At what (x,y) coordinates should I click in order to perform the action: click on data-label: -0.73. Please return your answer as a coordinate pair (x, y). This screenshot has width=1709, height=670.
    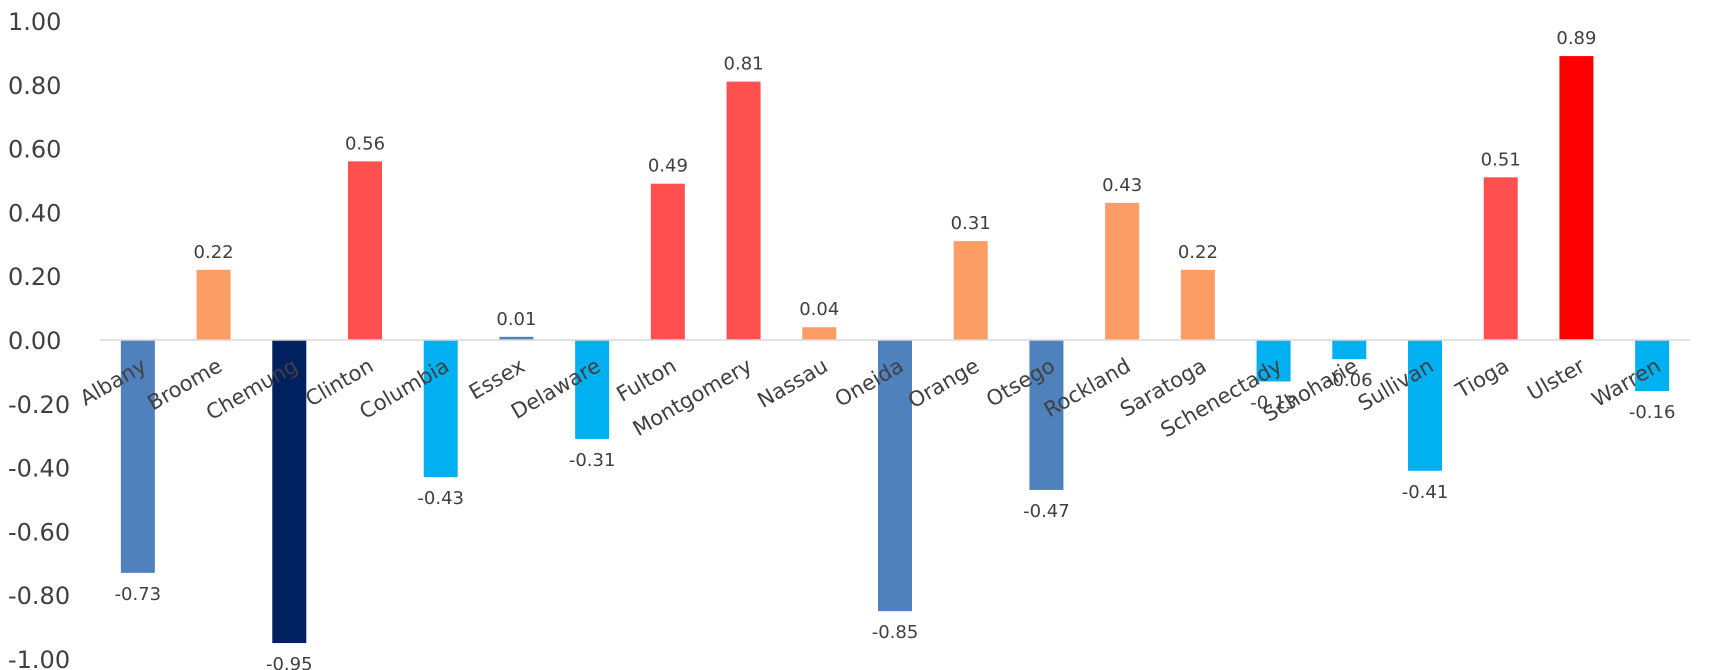
    Looking at the image, I should click on (138, 594).